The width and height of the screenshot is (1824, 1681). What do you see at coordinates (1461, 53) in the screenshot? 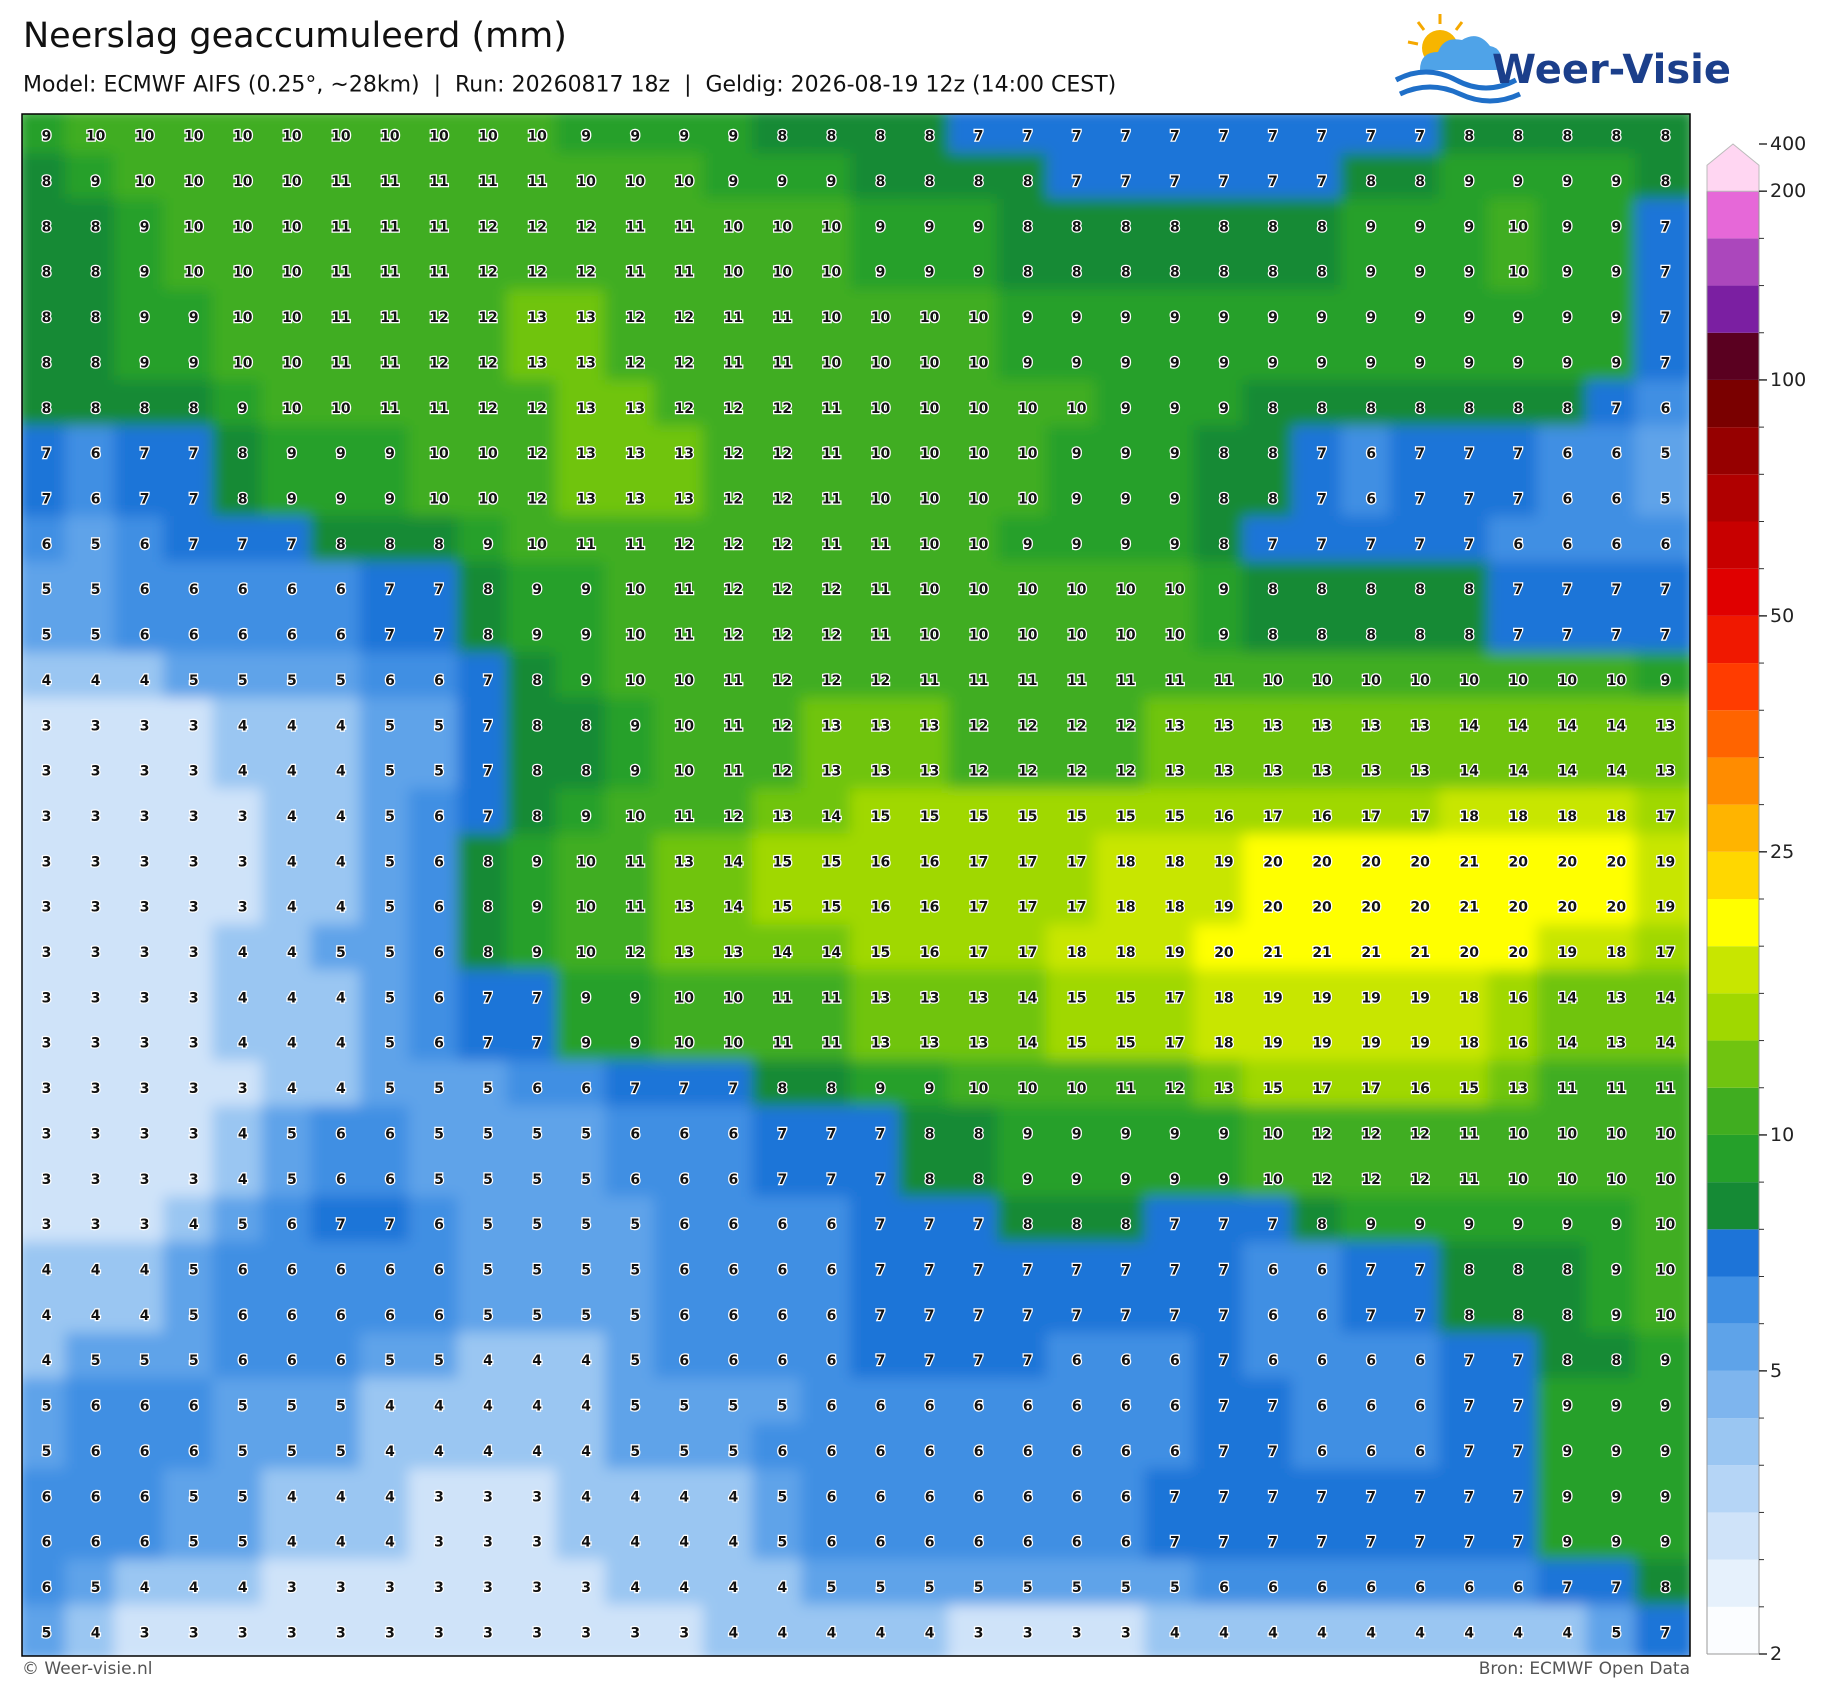
I see `logo-cloud` at bounding box center [1461, 53].